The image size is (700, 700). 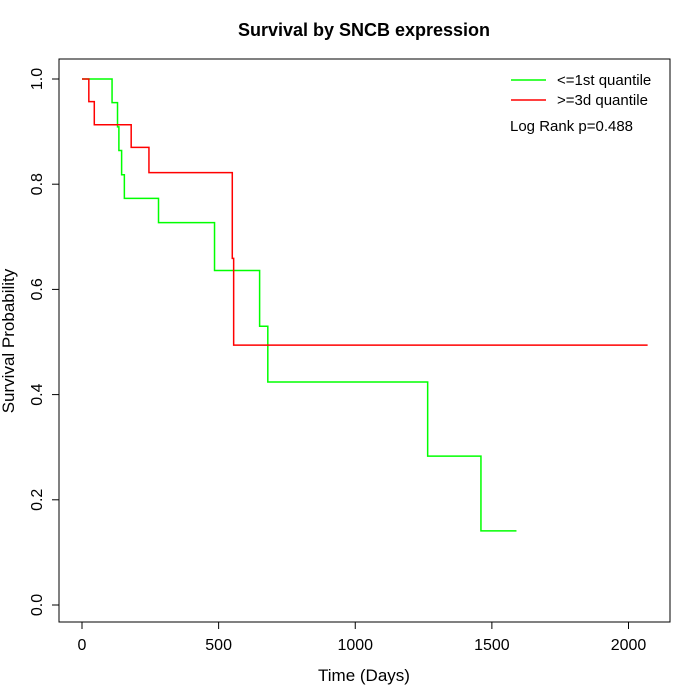 I want to click on chart-title: Survival by SNCB expression, so click(x=364, y=30).